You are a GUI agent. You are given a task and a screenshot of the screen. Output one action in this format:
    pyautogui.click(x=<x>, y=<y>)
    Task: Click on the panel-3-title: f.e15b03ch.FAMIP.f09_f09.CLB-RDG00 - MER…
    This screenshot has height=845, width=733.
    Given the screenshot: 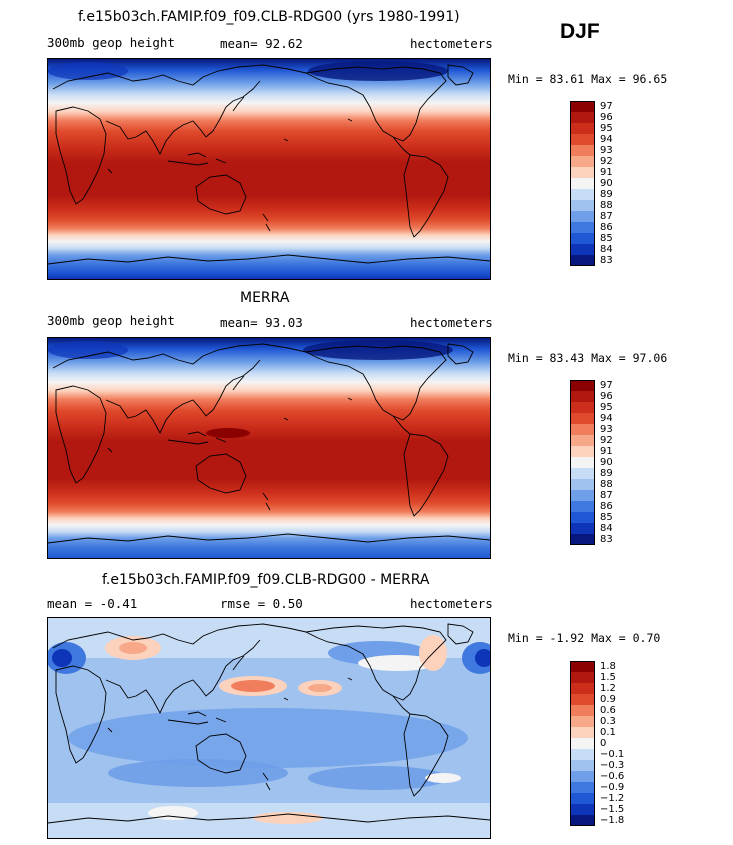 What is the action you would take?
    pyautogui.click(x=266, y=580)
    